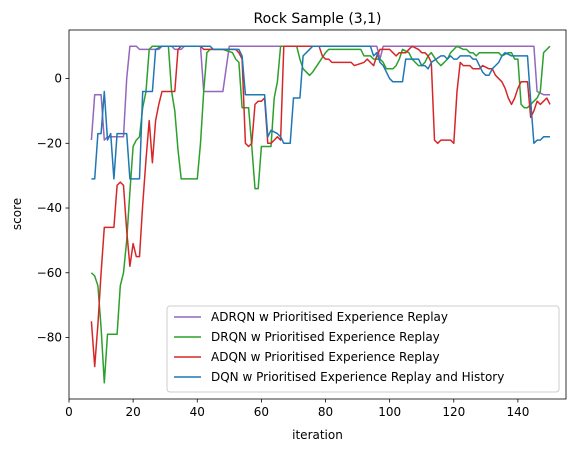 This screenshot has width=574, height=453. What do you see at coordinates (317, 435) in the screenshot?
I see `x-axis-label: iteration` at bounding box center [317, 435].